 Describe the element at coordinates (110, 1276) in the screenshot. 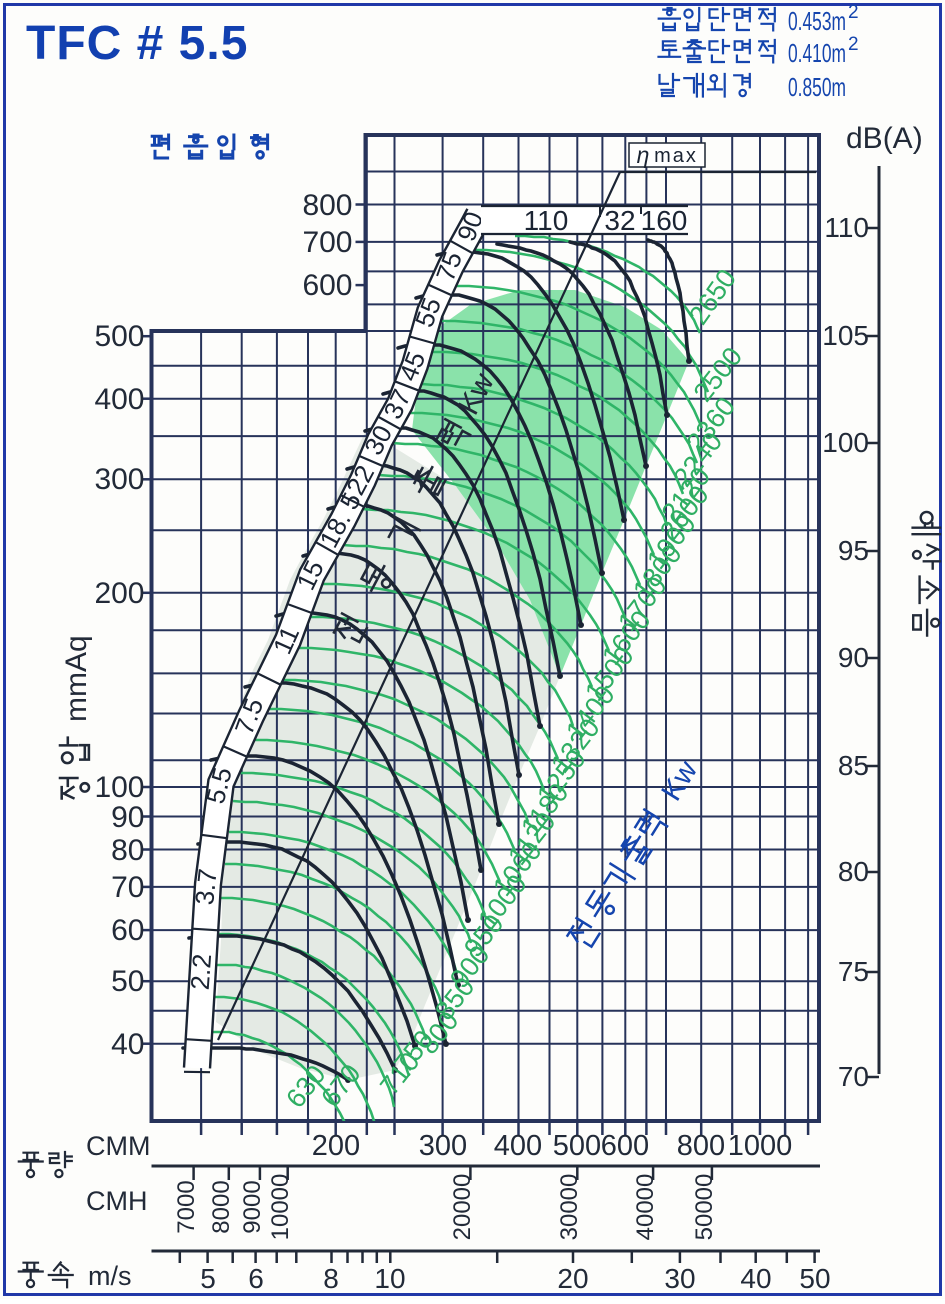

I see `svg-text: m/s` at that location.